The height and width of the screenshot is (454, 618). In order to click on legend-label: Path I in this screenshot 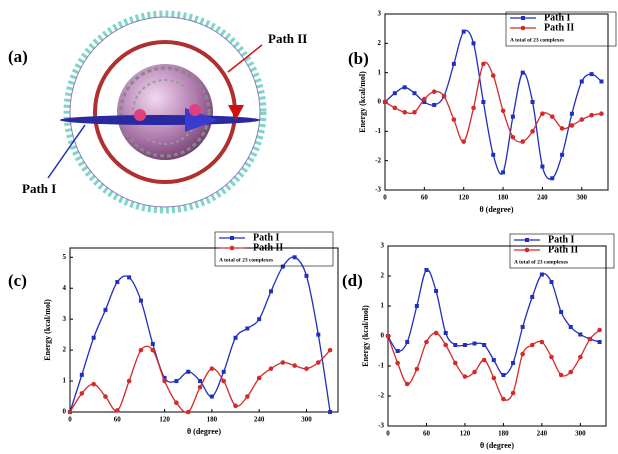, I will do `click(266, 237)`.